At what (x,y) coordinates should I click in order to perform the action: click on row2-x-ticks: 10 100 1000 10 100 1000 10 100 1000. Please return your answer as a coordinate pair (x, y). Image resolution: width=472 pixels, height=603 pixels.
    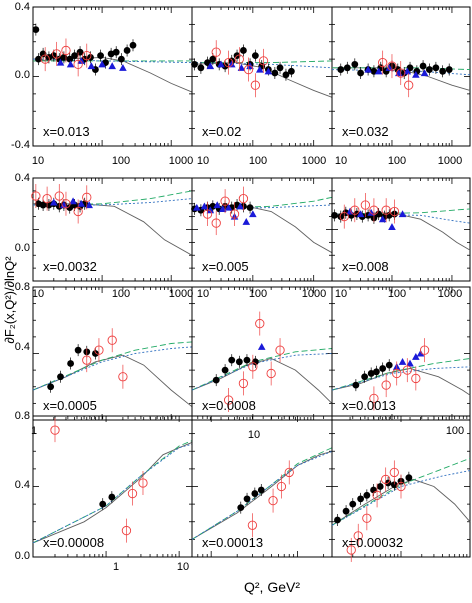
    Looking at the image, I should click on (247, 294).